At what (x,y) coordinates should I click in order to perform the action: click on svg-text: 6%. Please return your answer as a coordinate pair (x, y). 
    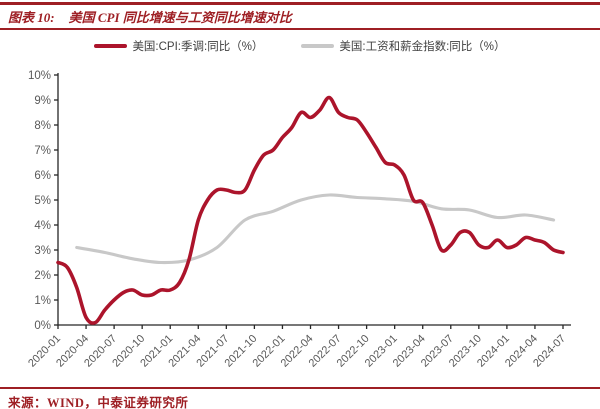
    Looking at the image, I should click on (42, 176).